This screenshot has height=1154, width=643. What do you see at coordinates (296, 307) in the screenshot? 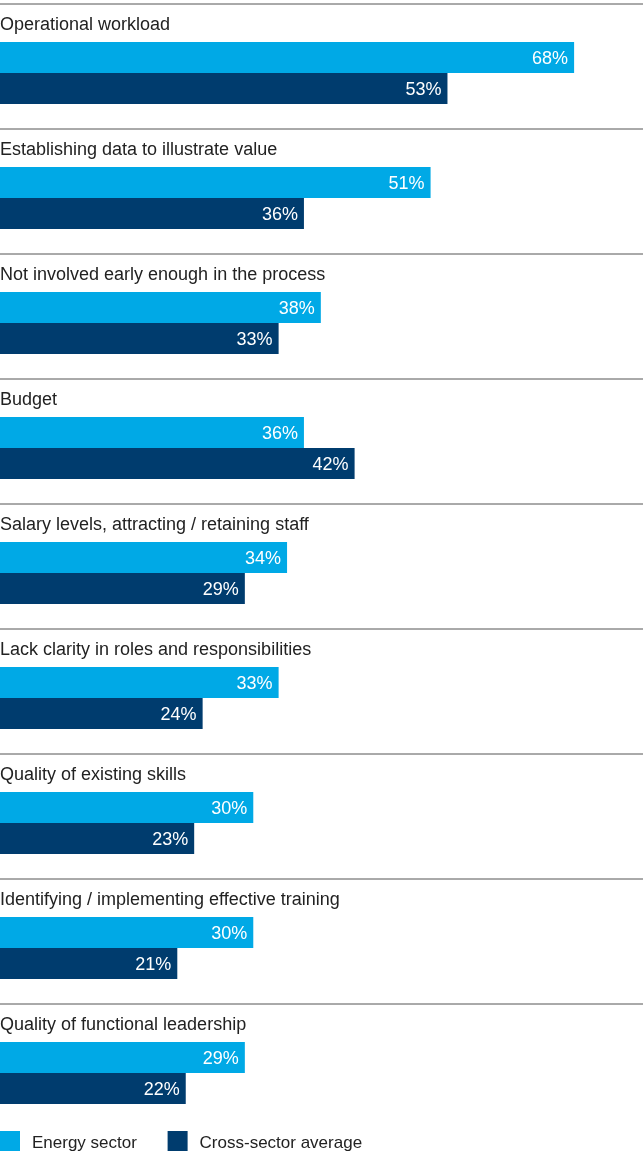
I see `data-label: 38%` at bounding box center [296, 307].